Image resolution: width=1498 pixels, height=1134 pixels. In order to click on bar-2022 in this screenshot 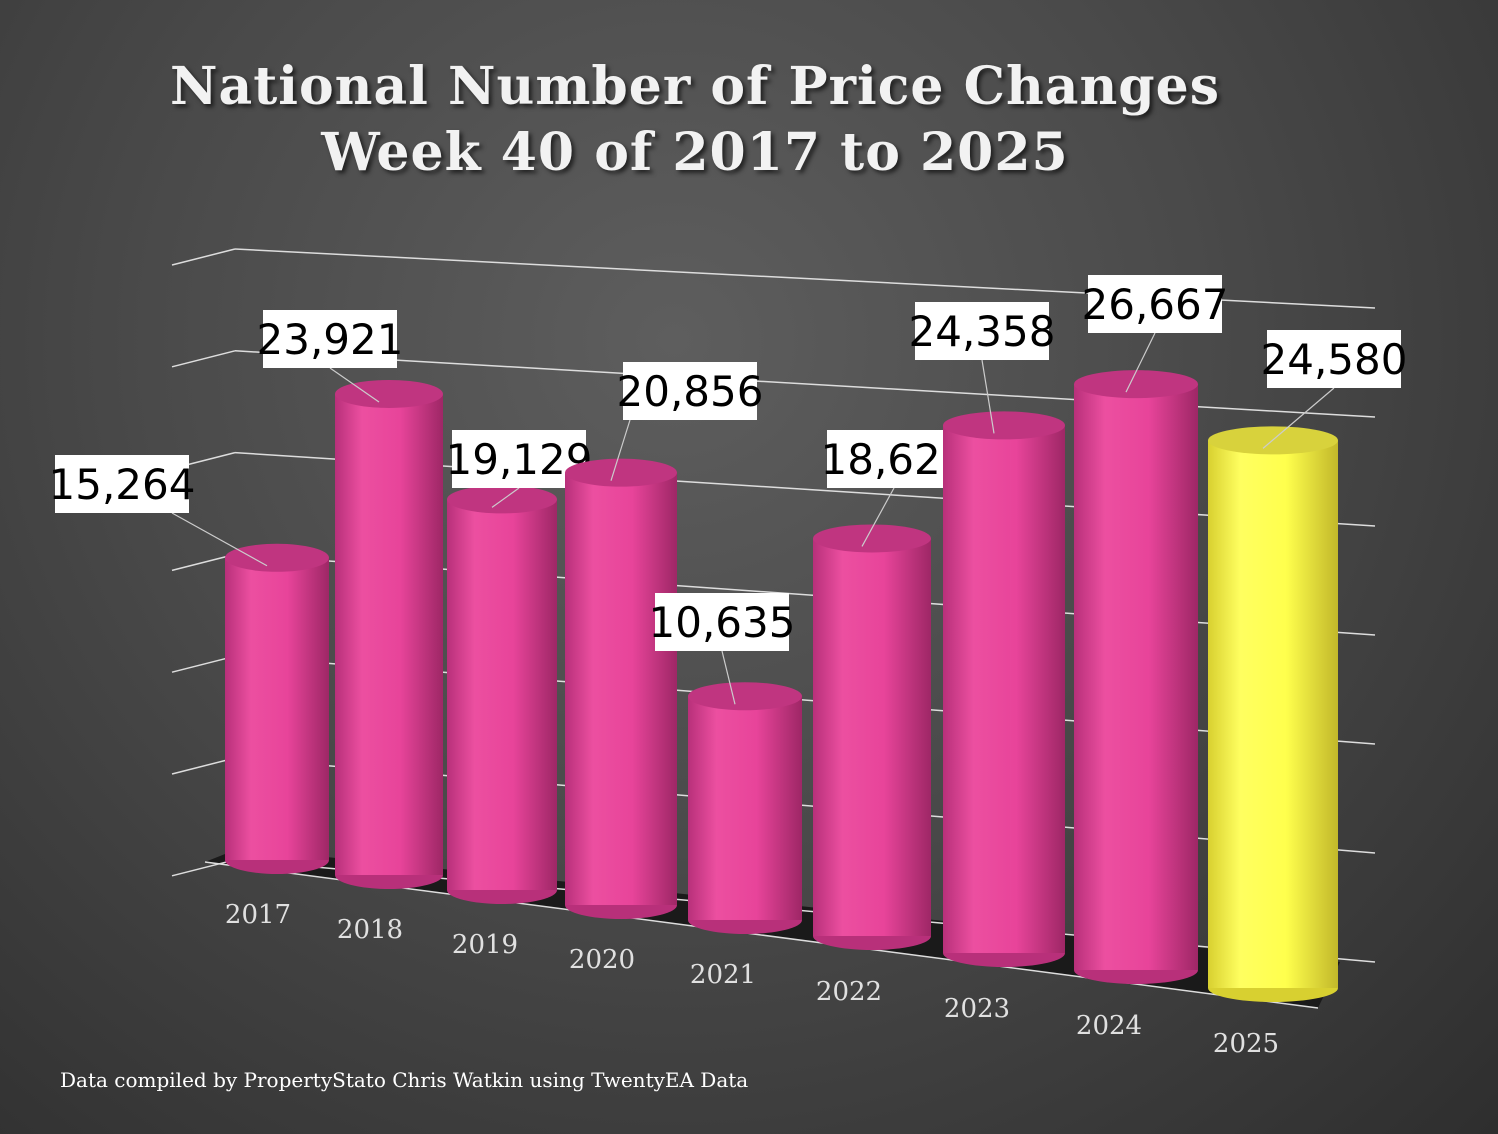, I will do `click(872, 737)`.